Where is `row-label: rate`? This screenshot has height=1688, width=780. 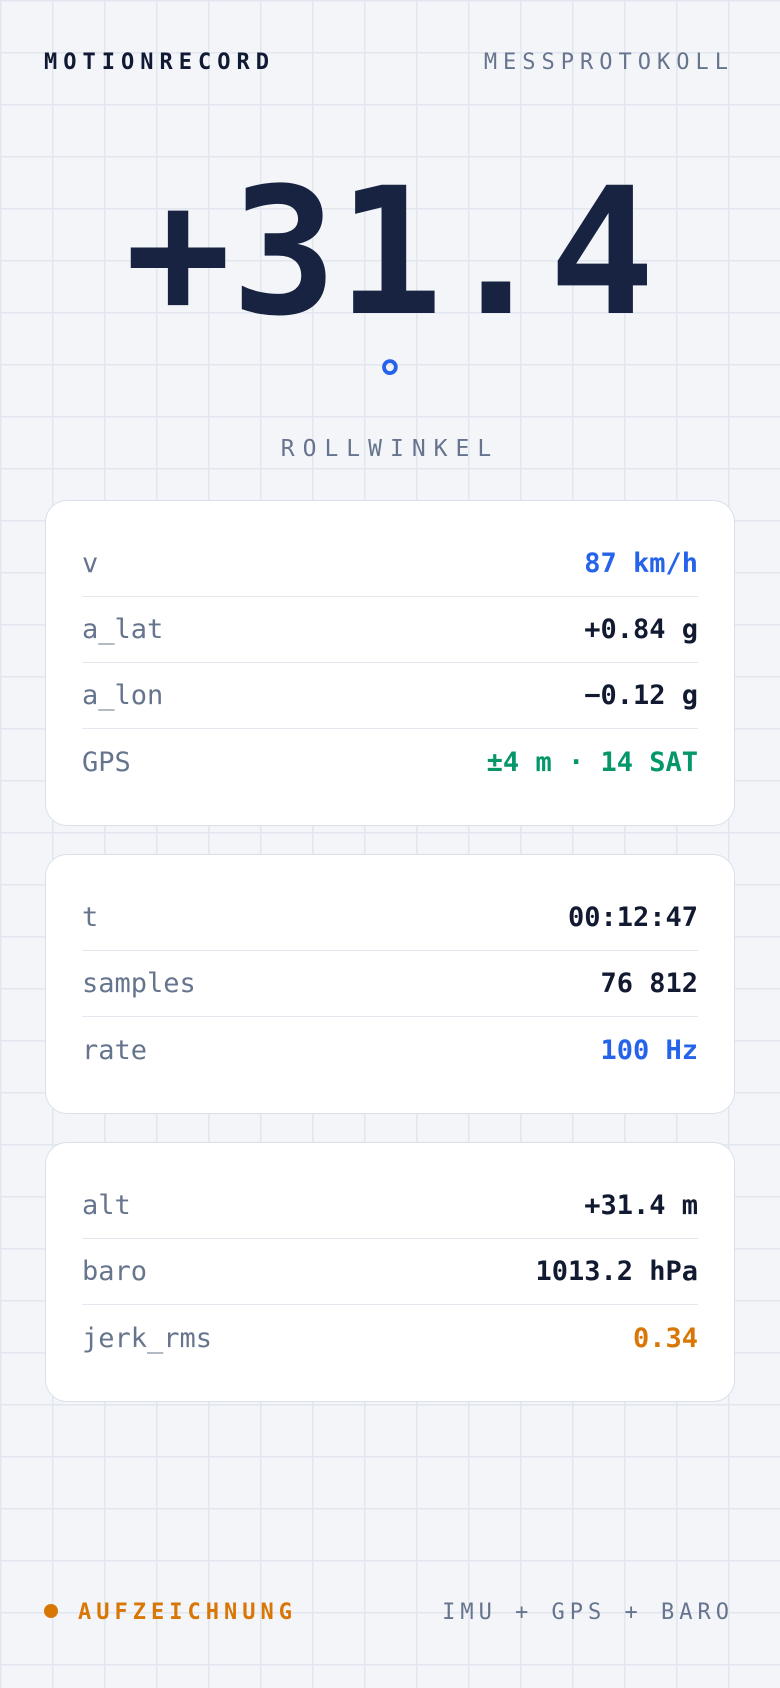
row-label: rate is located at coordinates (115, 1050).